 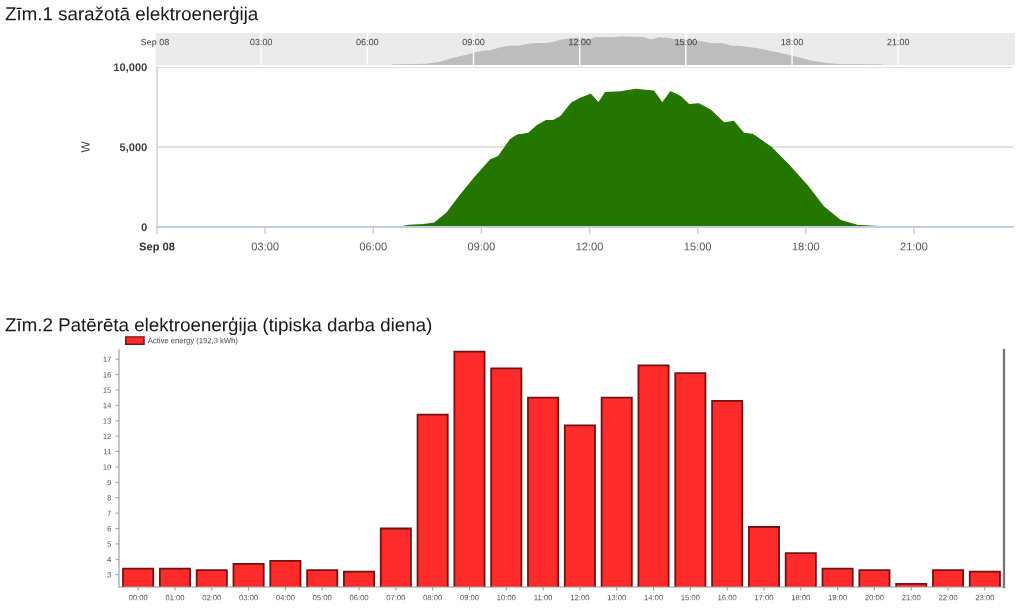 What do you see at coordinates (218, 326) in the screenshot?
I see `chart-title: Zīm.2 Patērēta elektroenerģija (tipiska darba diena)` at bounding box center [218, 326].